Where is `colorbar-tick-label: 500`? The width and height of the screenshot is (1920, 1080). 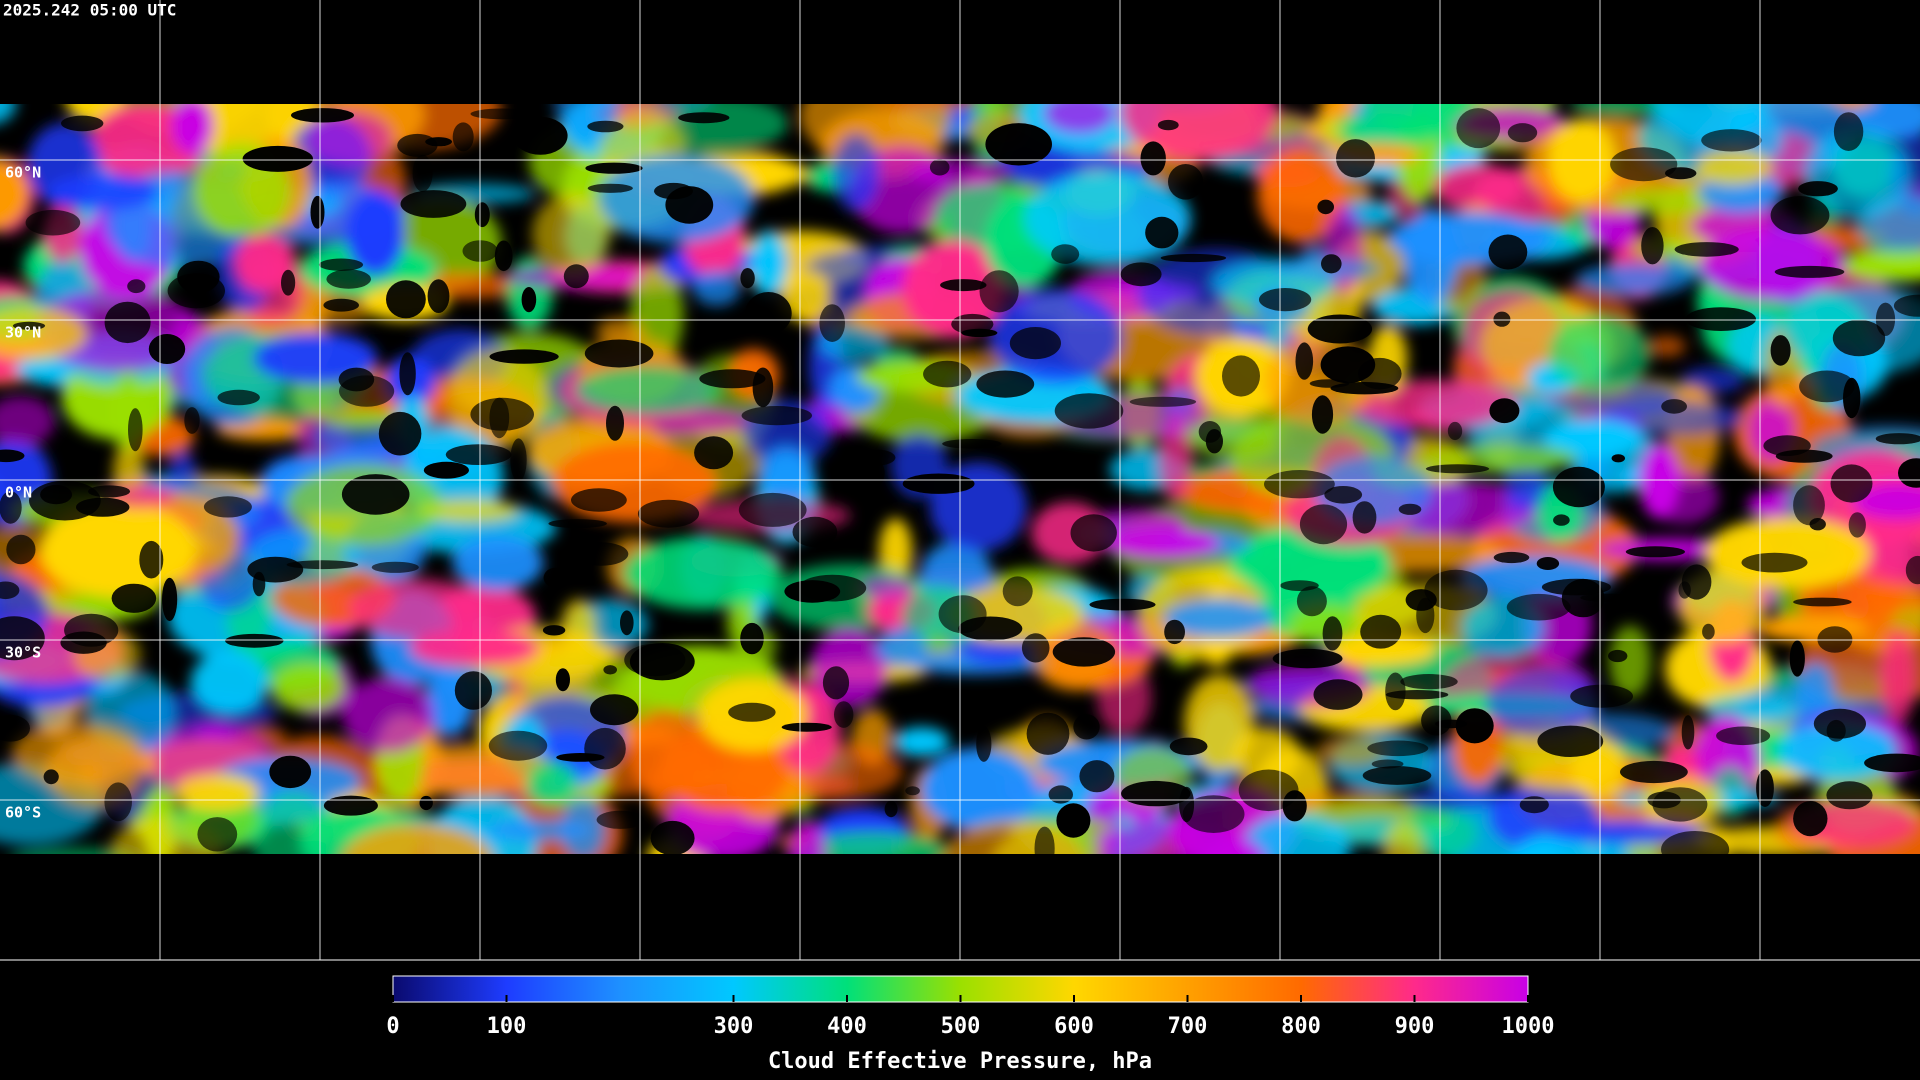
colorbar-tick-label: 500 is located at coordinates (961, 1026).